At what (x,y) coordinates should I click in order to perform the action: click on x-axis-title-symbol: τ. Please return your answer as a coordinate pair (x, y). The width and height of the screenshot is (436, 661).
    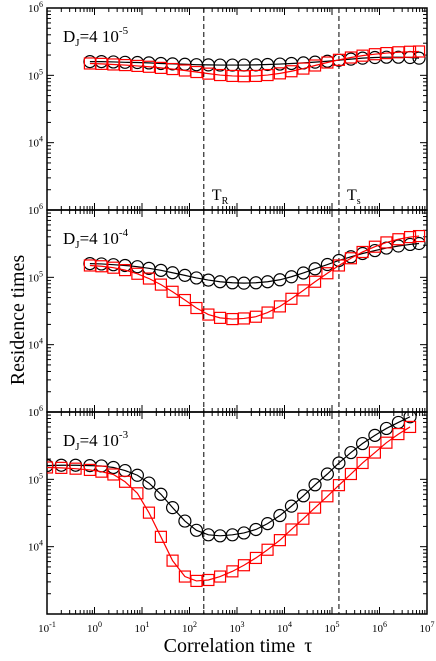
    Looking at the image, I should click on (308, 646).